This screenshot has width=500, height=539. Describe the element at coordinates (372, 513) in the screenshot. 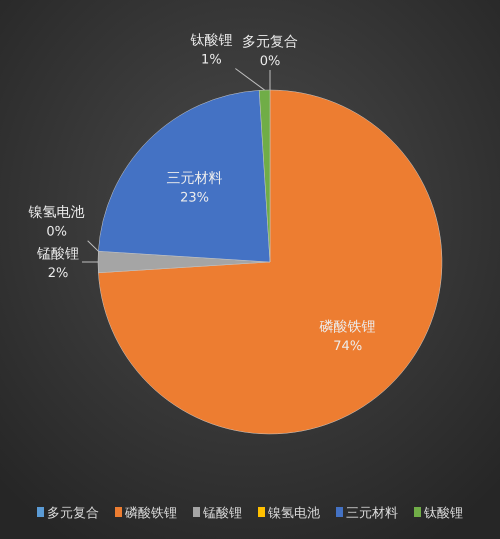

I see `legend-label: 三元材料` at that location.